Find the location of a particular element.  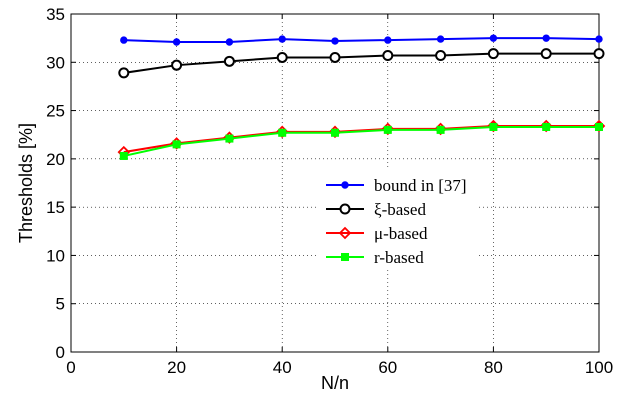

legend-label: r-based is located at coordinates (399, 257).